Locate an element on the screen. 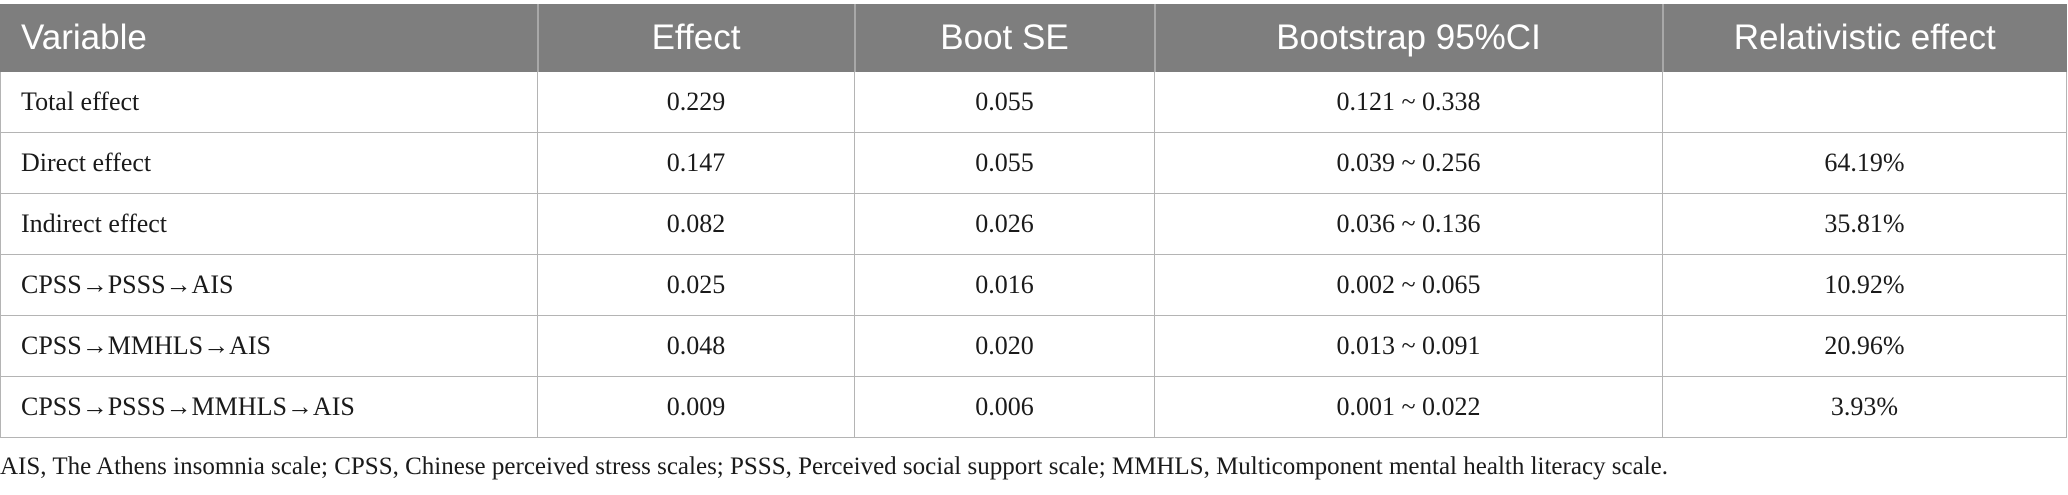 The width and height of the screenshot is (2068, 495). cell-bootstrap-ci: 0.013 ~ 0.091 is located at coordinates (1408, 346).